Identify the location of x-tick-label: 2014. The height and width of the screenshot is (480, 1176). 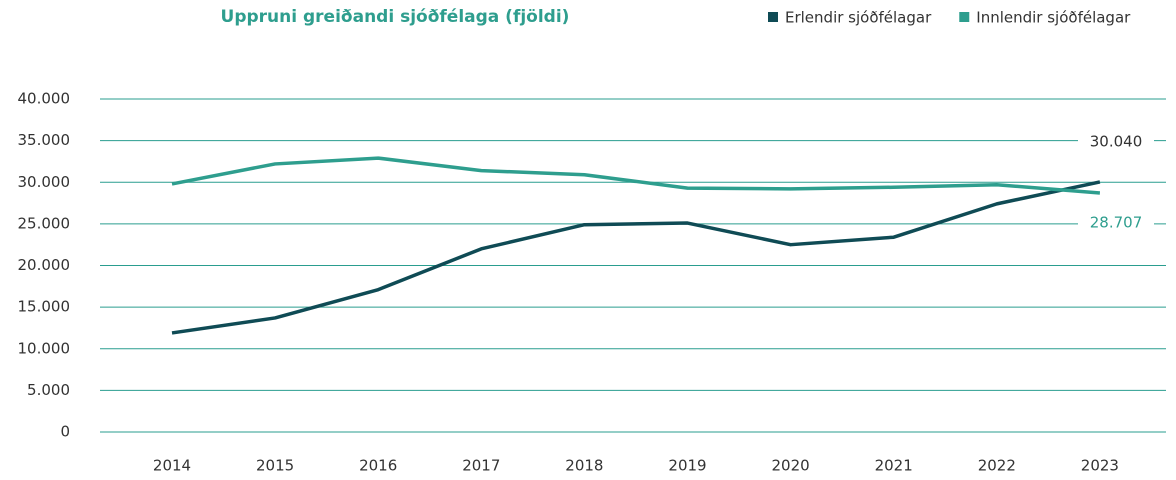
(172, 466).